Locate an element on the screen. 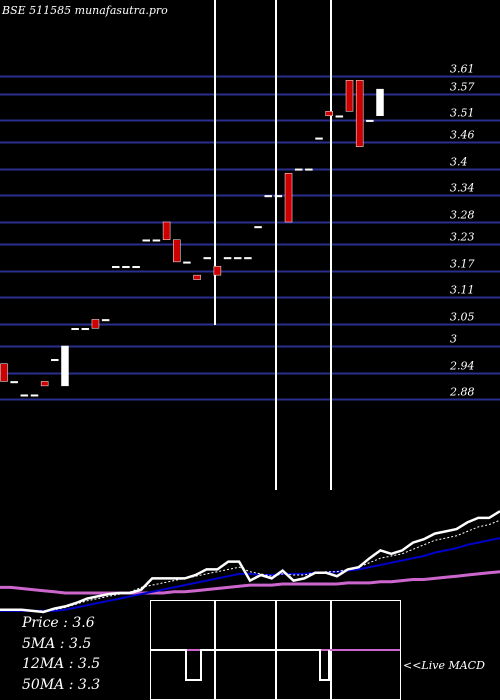  macd-line is located at coordinates (240, 665).